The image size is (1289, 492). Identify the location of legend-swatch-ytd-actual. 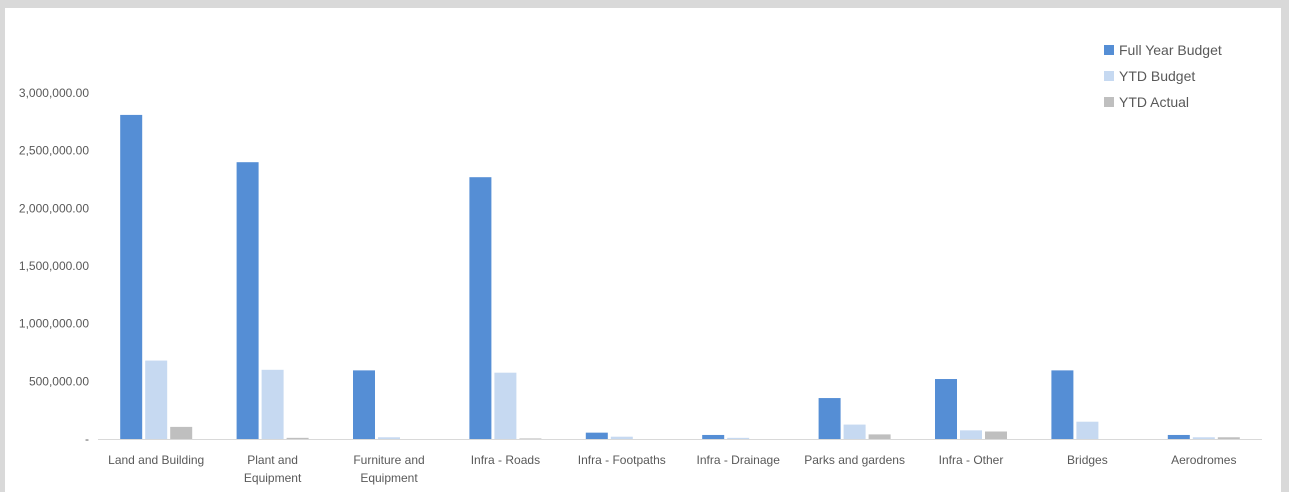
(1109, 102).